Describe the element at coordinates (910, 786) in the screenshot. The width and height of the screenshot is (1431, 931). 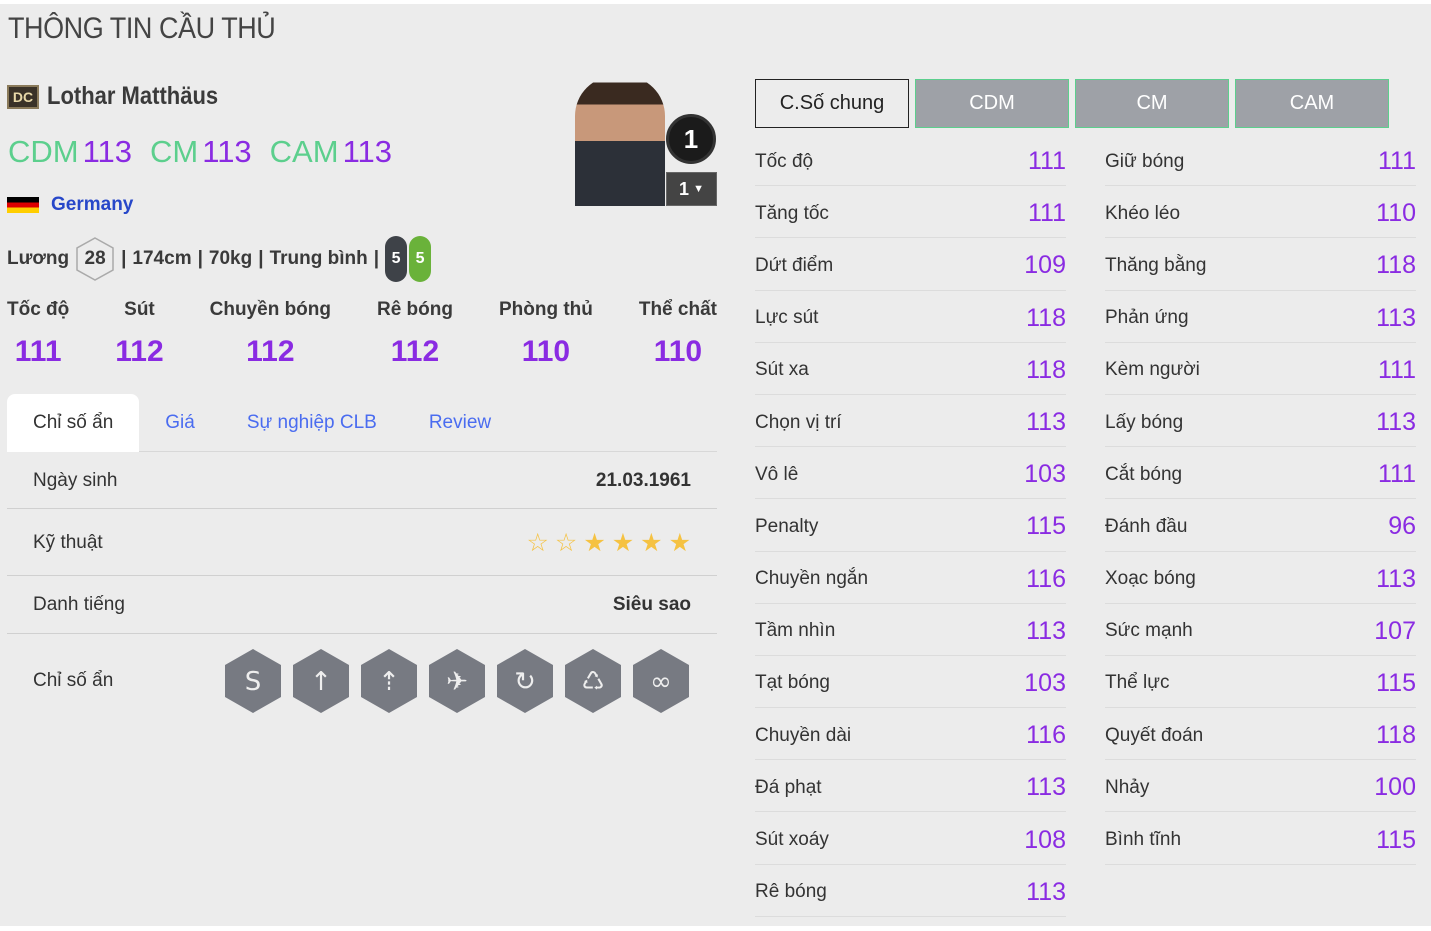
I see `stat-row: Đá phạt 113` at that location.